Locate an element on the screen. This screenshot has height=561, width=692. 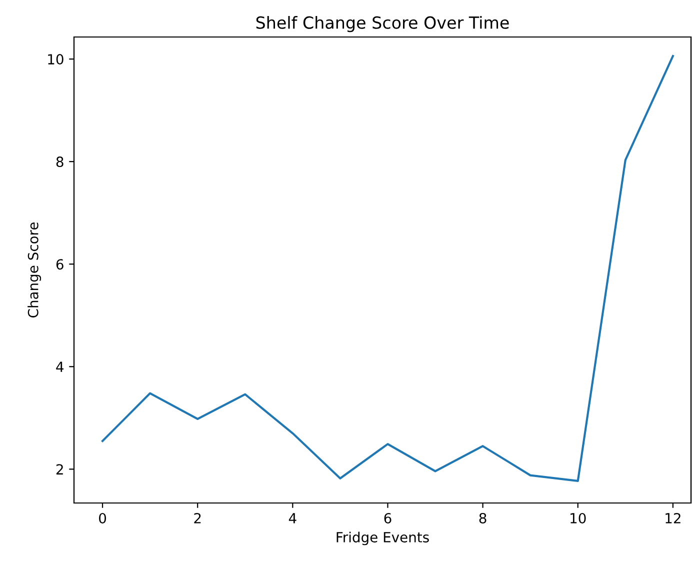
x-tick-label: 8 is located at coordinates (482, 518).